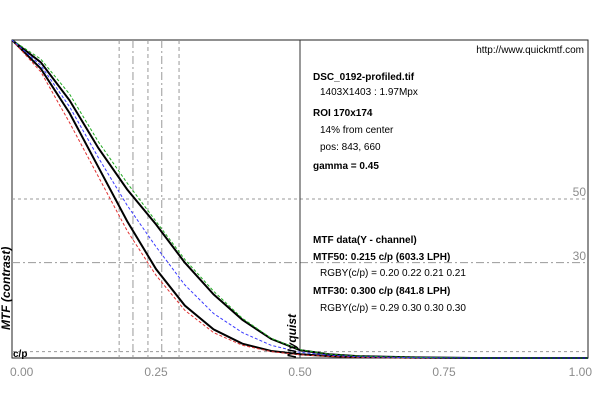  Describe the element at coordinates (580, 192) in the screenshot. I see `ref-label-50: 50` at that location.